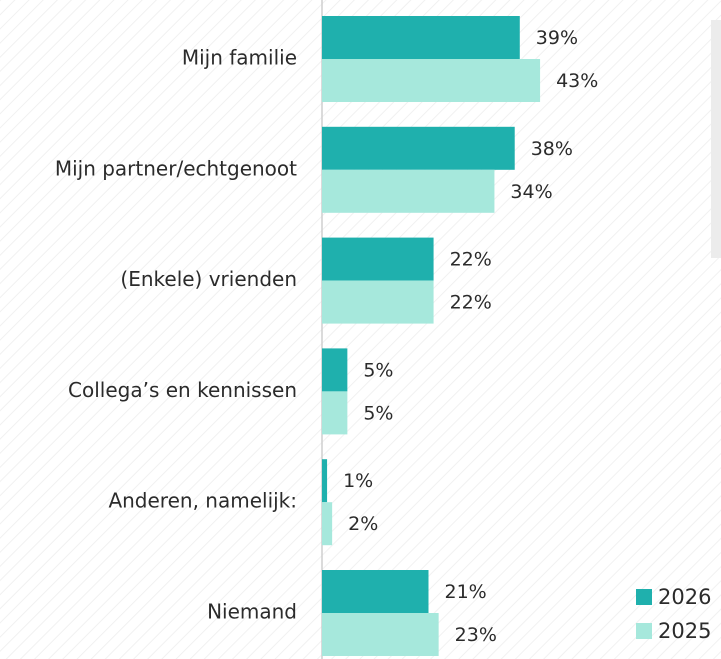  What do you see at coordinates (252, 612) in the screenshot?
I see `category-label: Niemand` at bounding box center [252, 612].